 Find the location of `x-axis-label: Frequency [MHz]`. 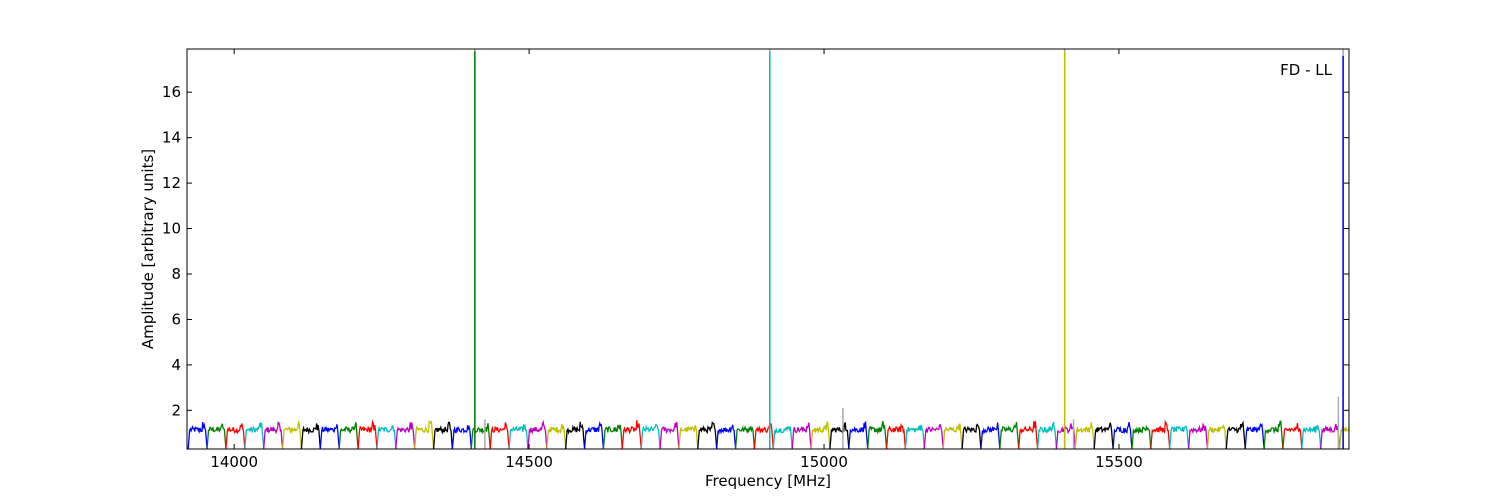

x-axis-label: Frequency [MHz] is located at coordinates (768, 481).